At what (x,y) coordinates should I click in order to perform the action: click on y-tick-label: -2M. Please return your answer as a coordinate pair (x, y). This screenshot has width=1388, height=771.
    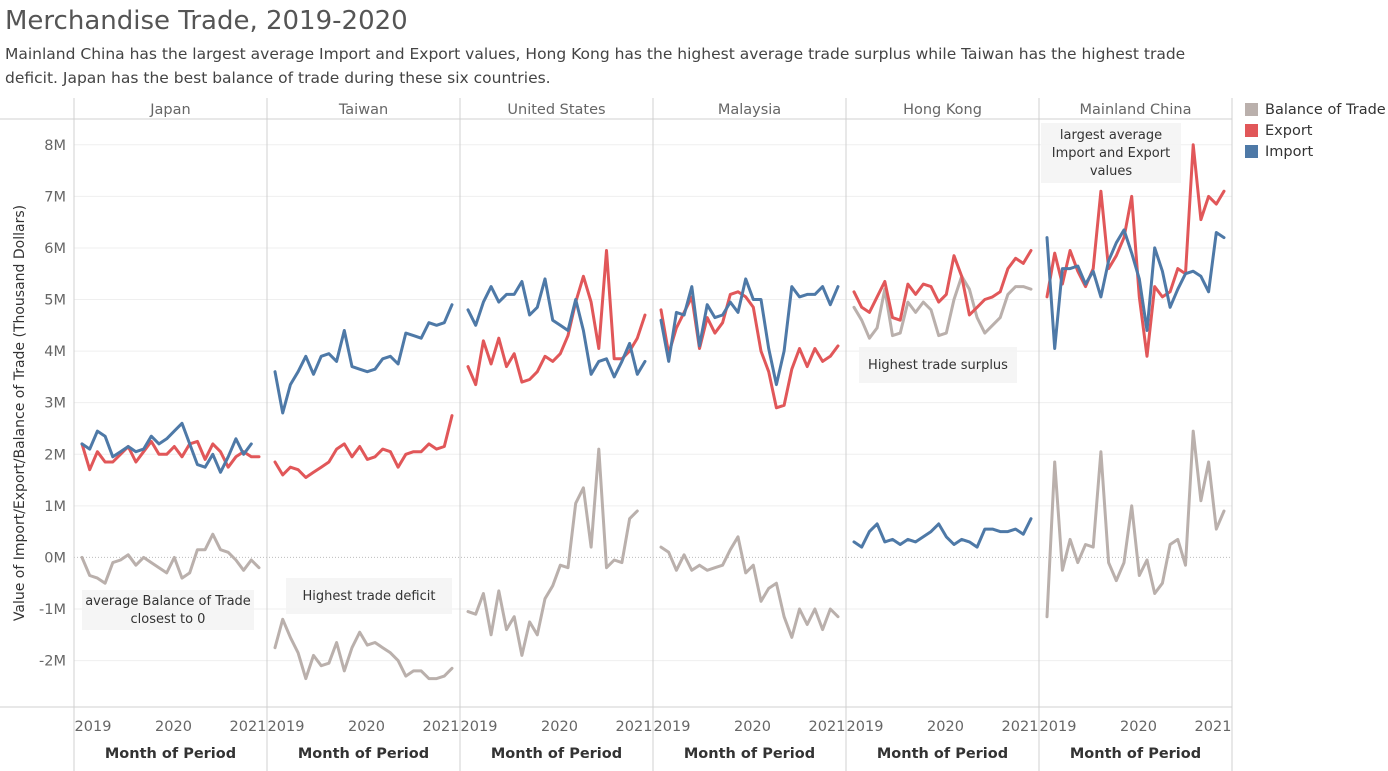
    Looking at the image, I should click on (52, 662).